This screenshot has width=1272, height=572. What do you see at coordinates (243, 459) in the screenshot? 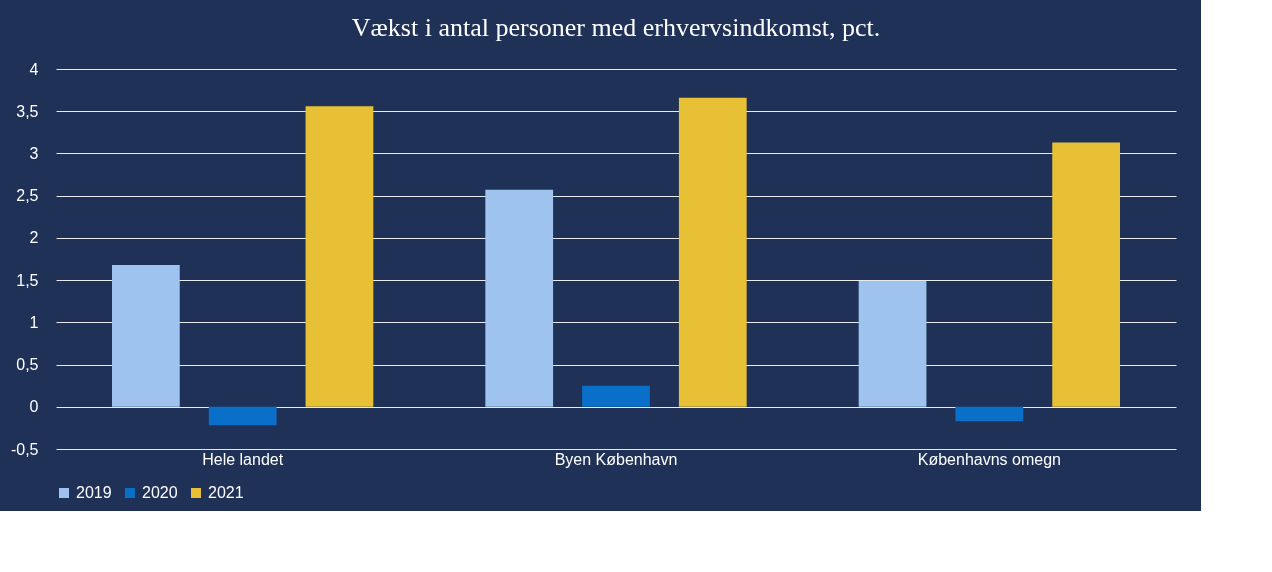
I see `x-tick-label: Hele landet` at bounding box center [243, 459].